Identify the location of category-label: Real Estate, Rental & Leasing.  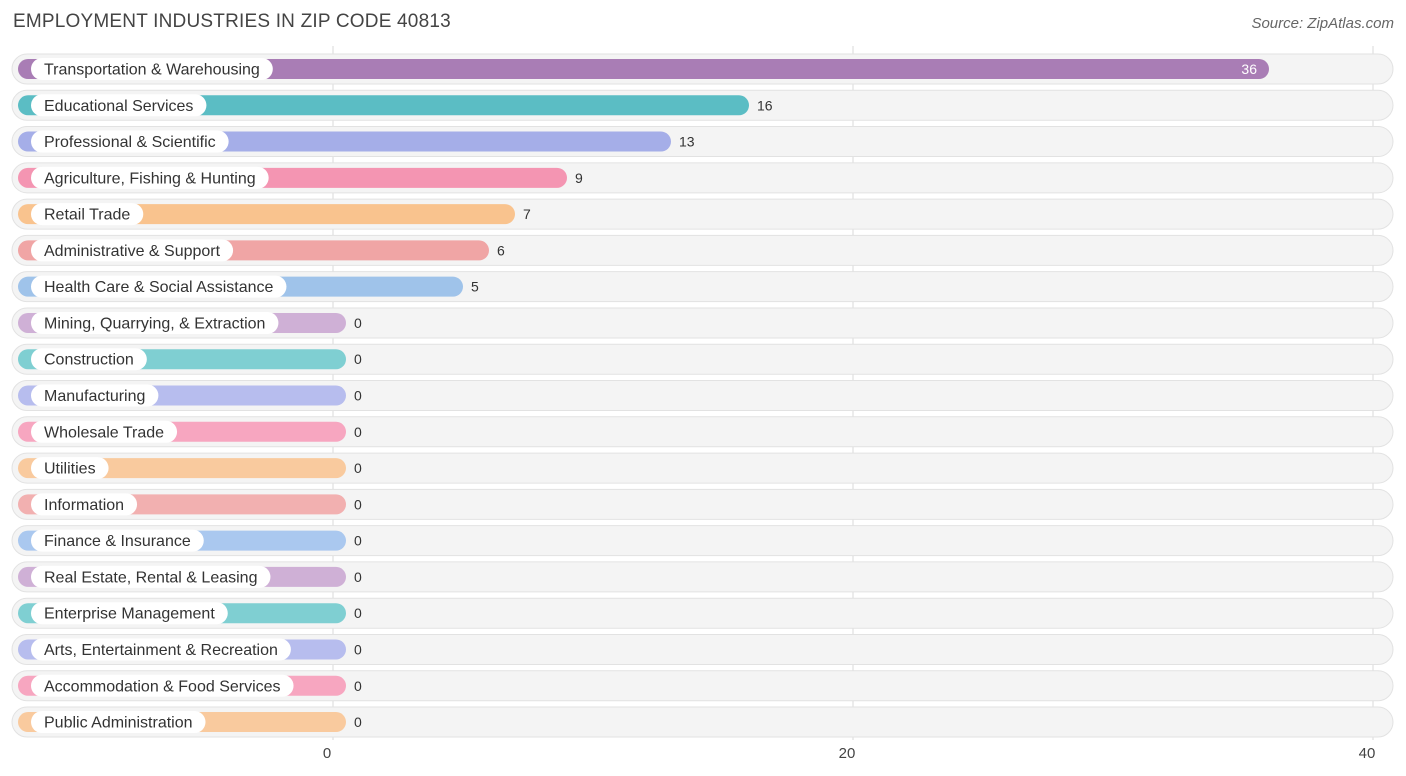
(150, 577).